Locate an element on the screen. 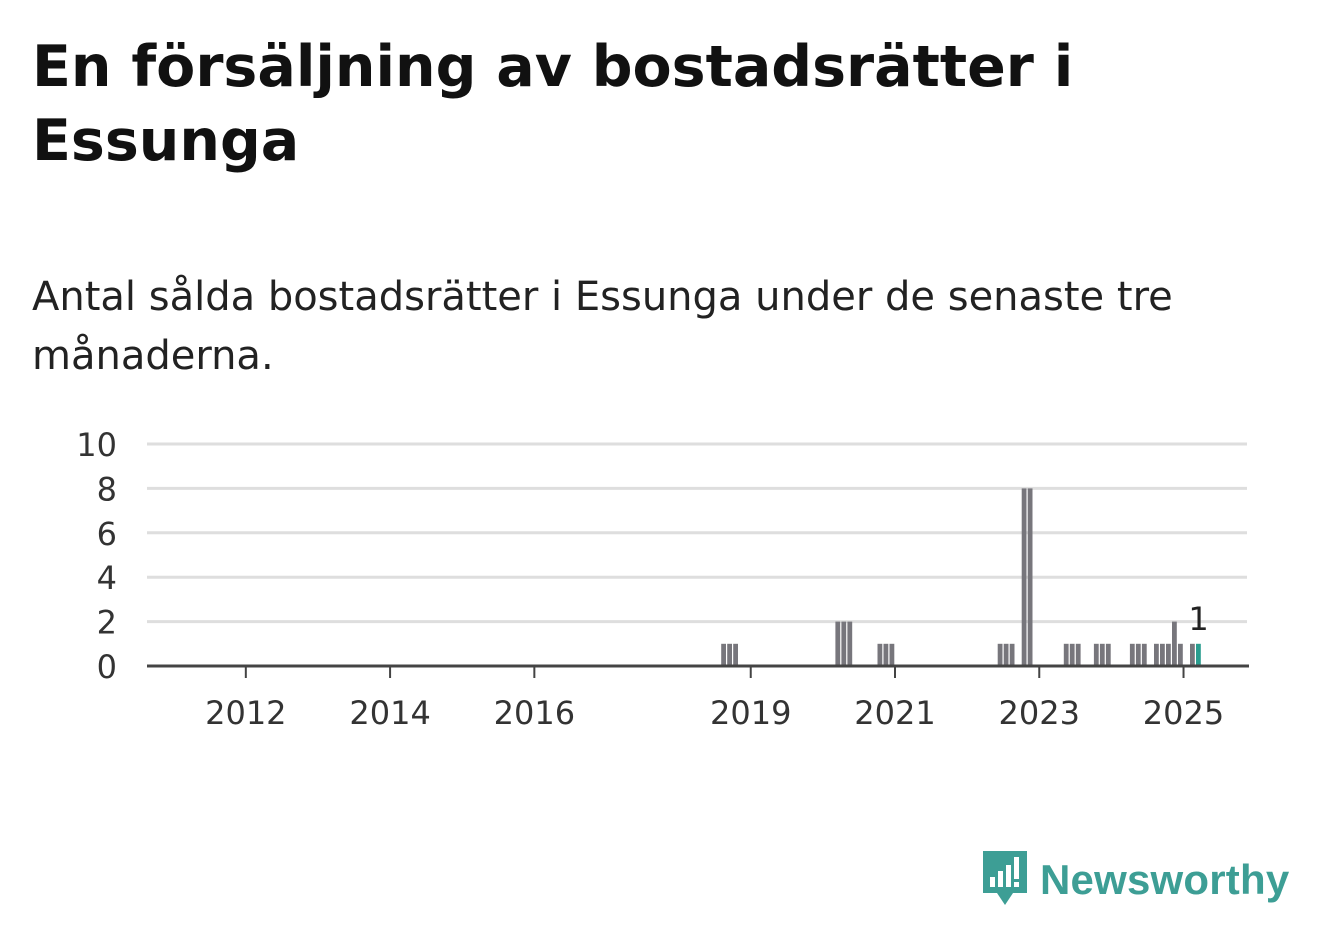 This screenshot has width=1322, height=939. x-tick-label: 2023 is located at coordinates (1039, 713).